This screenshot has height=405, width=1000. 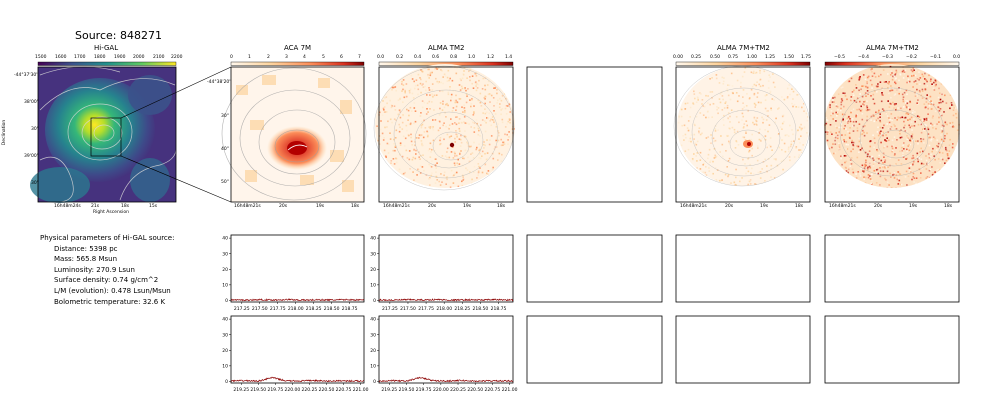 What do you see at coordinates (350, 309) in the screenshot?
I see `spectrum-xtick: 218.75` at bounding box center [350, 309].